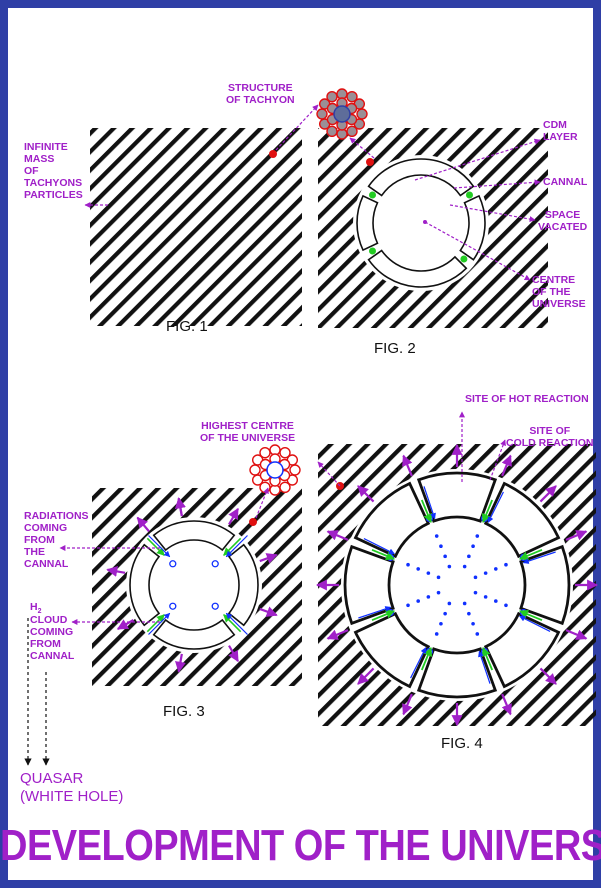  I want to click on fig2-ring, so click(421, 223).